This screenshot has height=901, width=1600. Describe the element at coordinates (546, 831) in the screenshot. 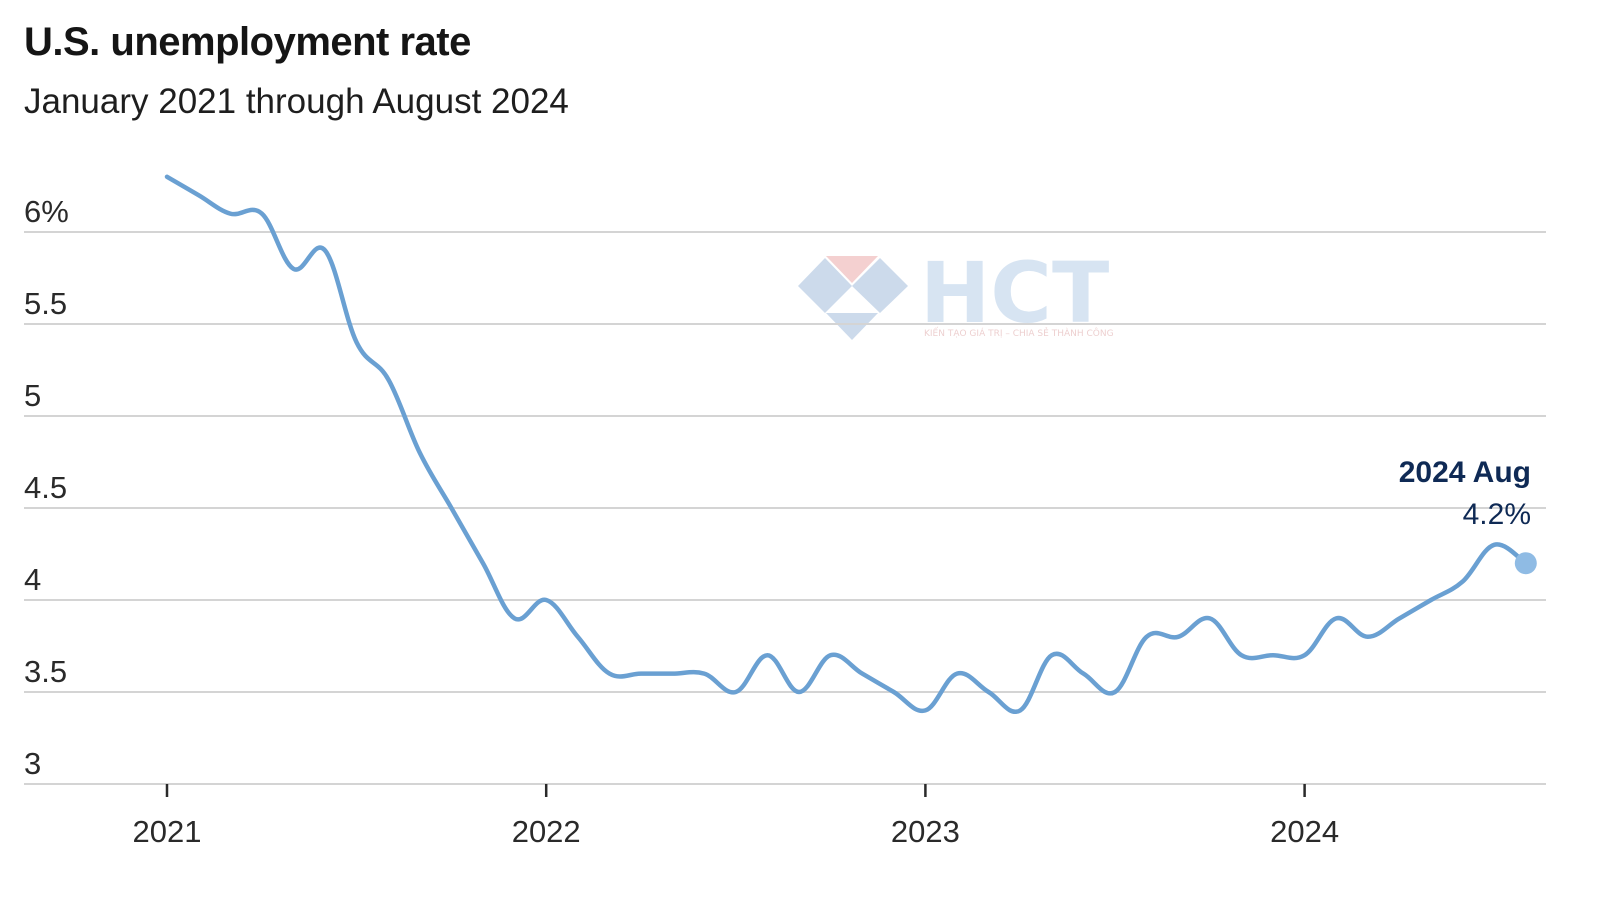

I see `x-tick-label: 2022` at that location.